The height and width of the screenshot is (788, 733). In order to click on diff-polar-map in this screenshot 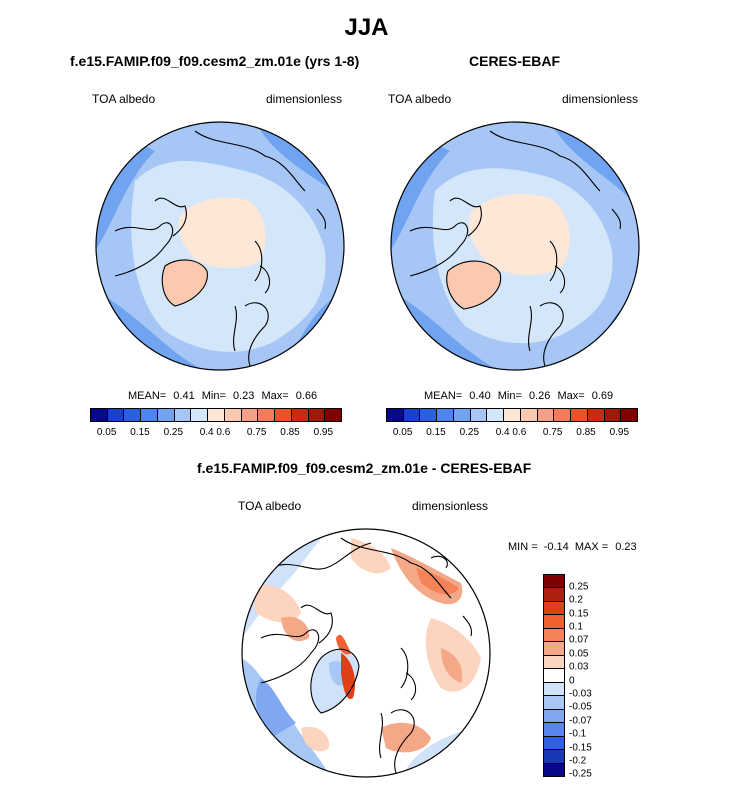, I will do `click(366, 653)`.